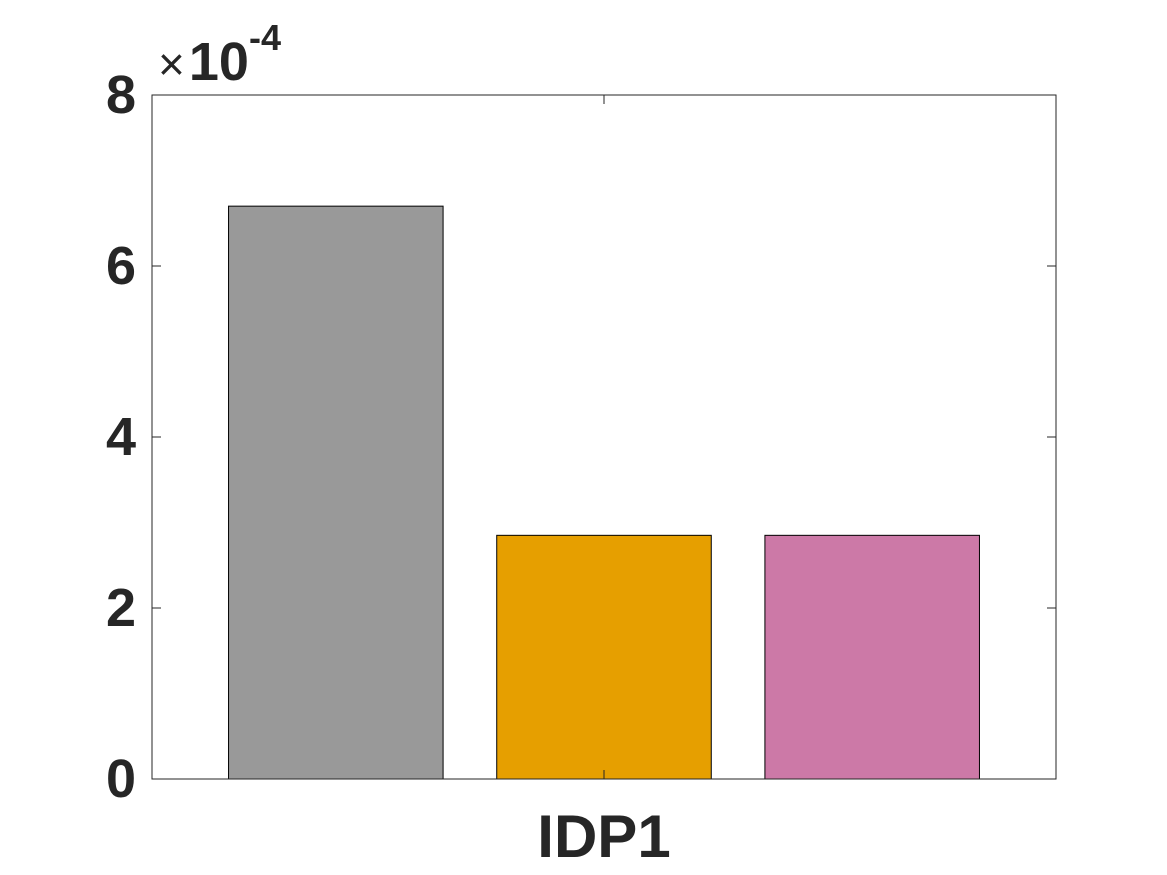 The image size is (1167, 875). What do you see at coordinates (171, 64) in the screenshot?
I see `multiplier-times-sign: ×` at bounding box center [171, 64].